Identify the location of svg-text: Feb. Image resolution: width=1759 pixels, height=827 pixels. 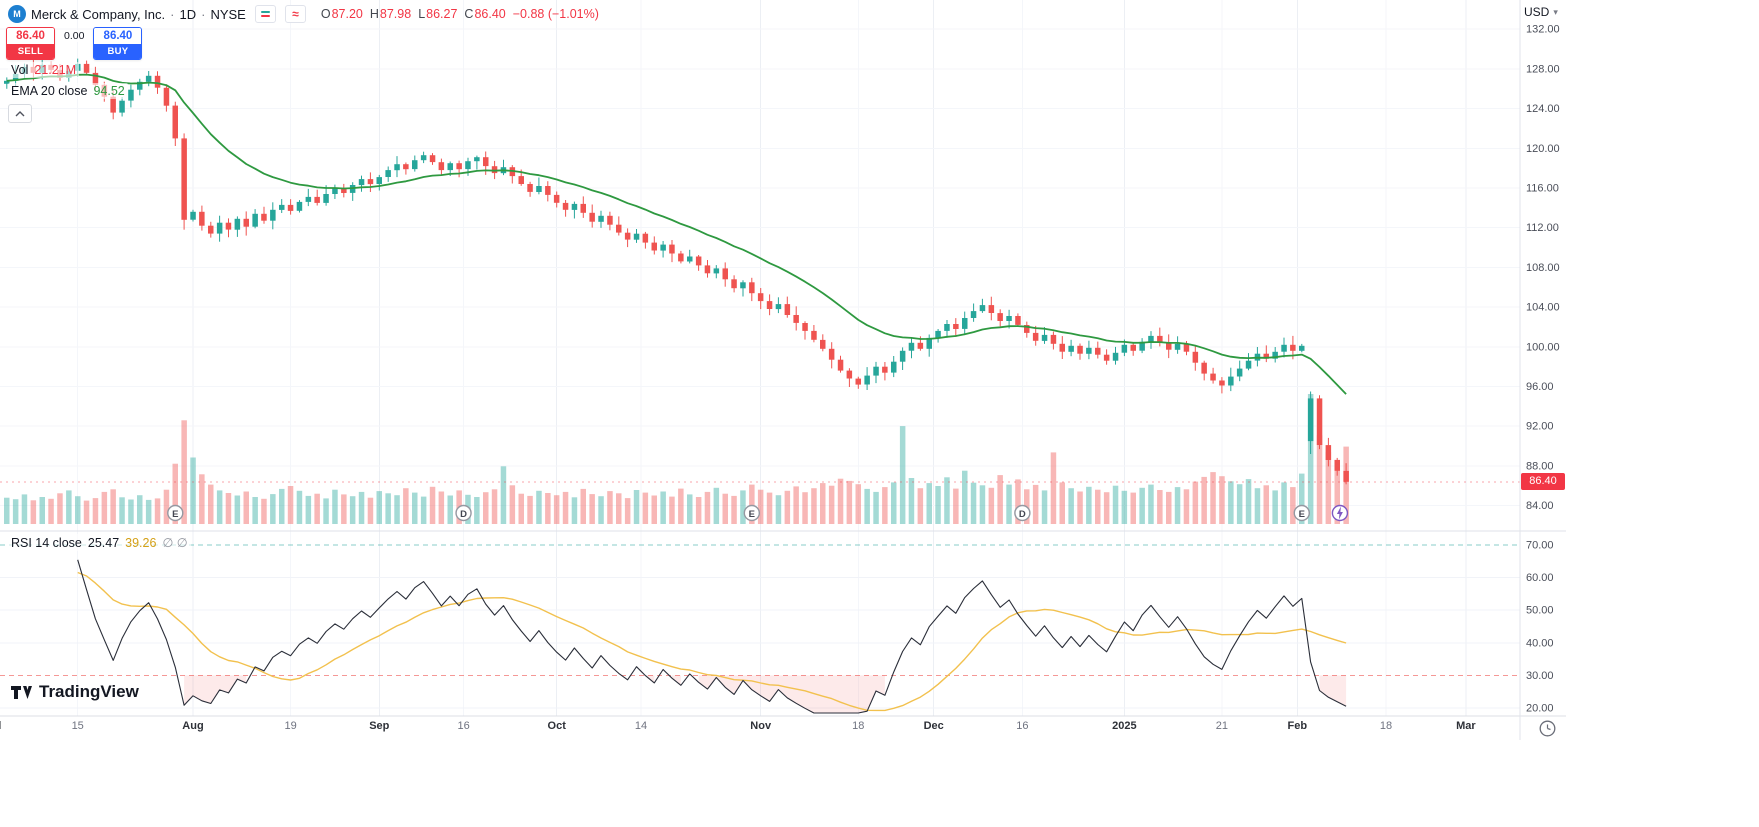
(1298, 726).